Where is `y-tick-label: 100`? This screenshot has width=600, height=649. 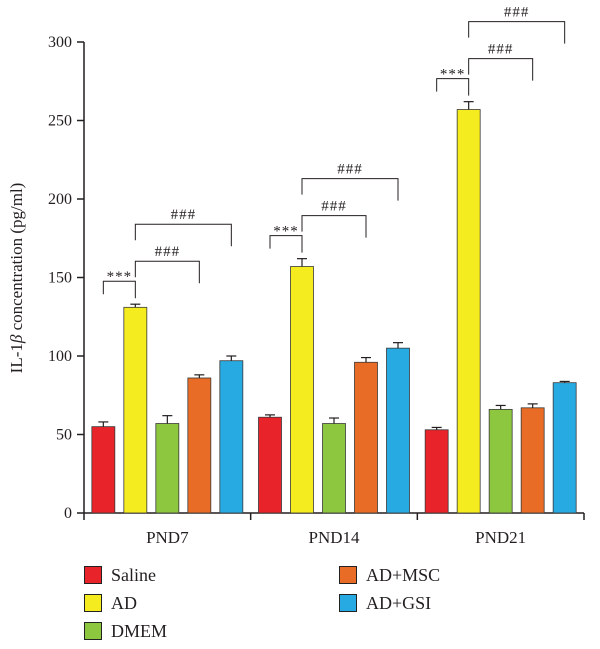
y-tick-label: 100 is located at coordinates (60, 356).